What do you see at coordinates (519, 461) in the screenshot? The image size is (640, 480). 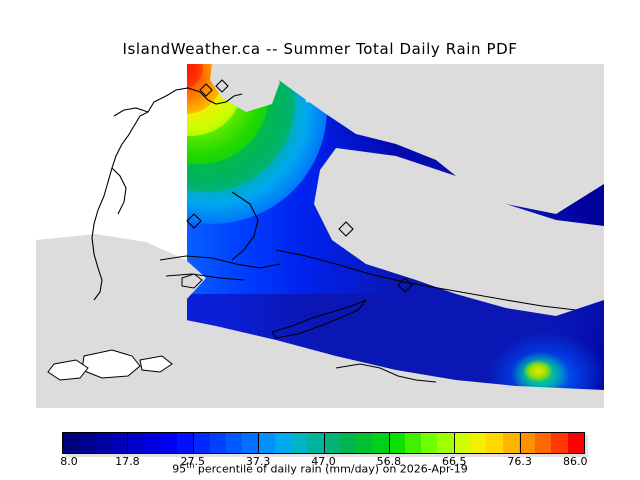 I see `colorbar-label-7: 76.3` at bounding box center [519, 461].